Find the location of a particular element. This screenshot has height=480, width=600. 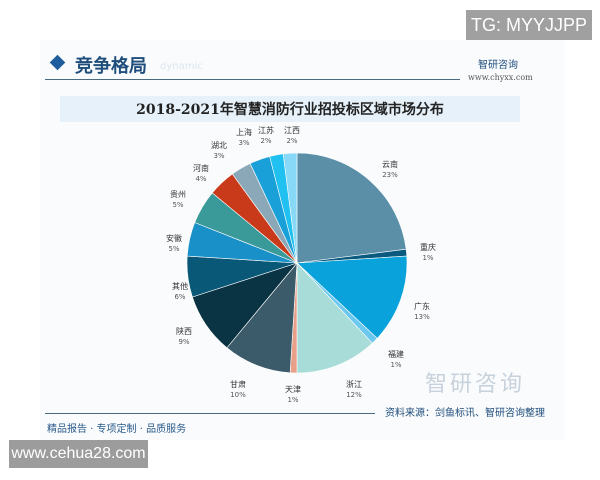

title-bar is located at coordinates (290, 109).